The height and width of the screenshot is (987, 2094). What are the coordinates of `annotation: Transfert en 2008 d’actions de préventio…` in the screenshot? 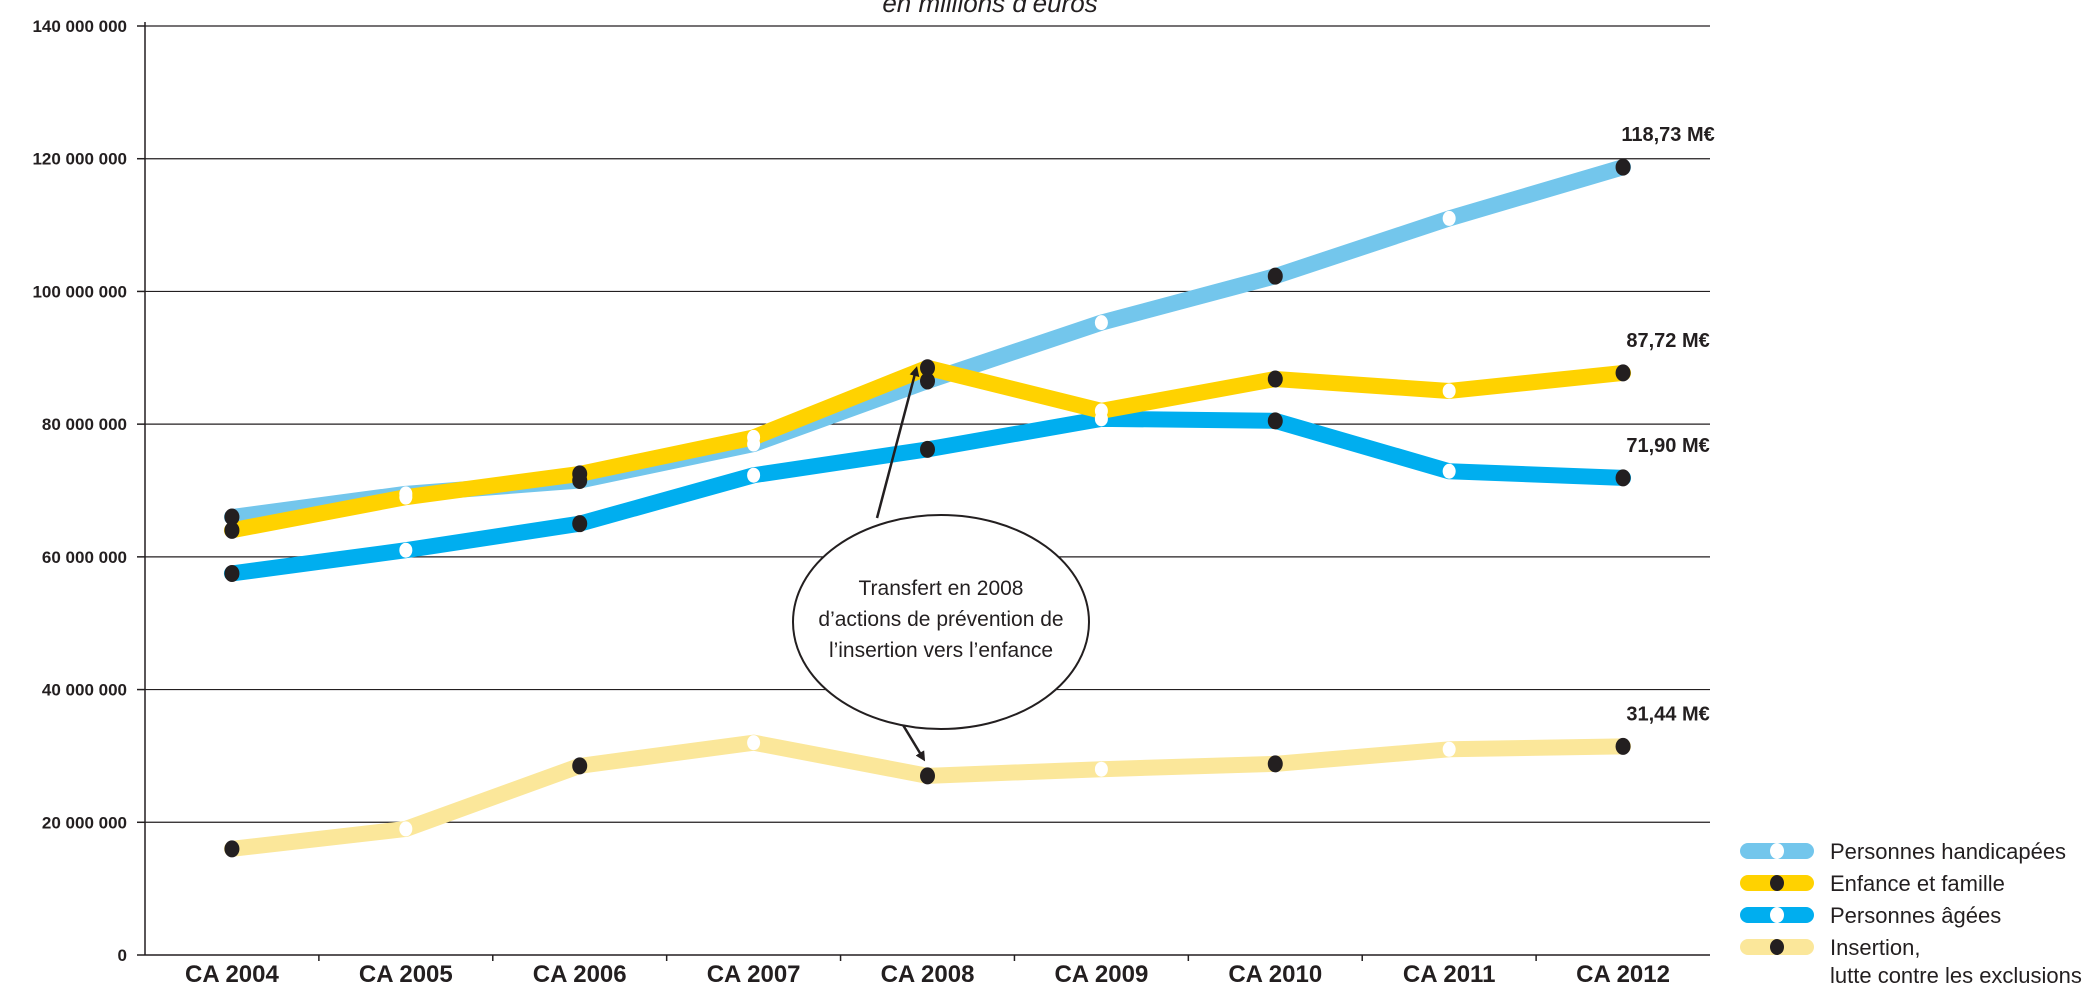 It's located at (941, 564).